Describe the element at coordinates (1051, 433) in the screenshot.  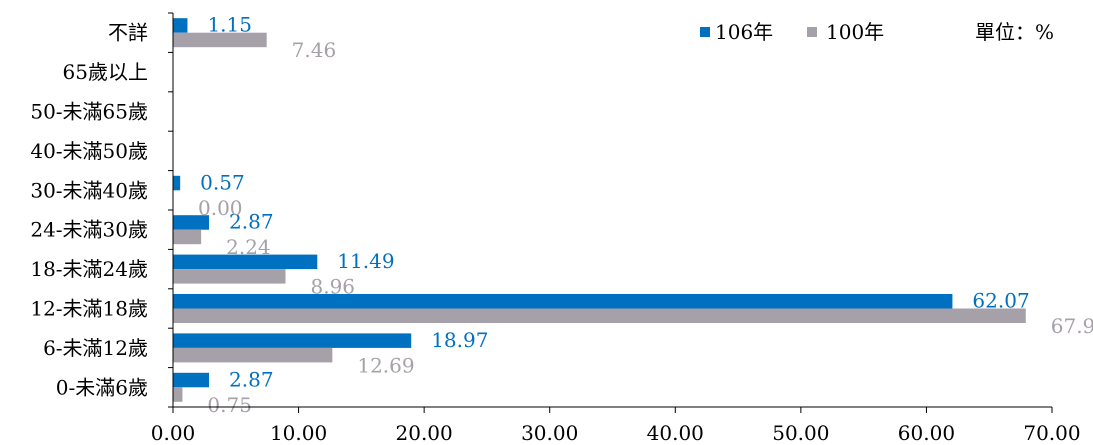
I see `x-tick-label: 70.00` at that location.